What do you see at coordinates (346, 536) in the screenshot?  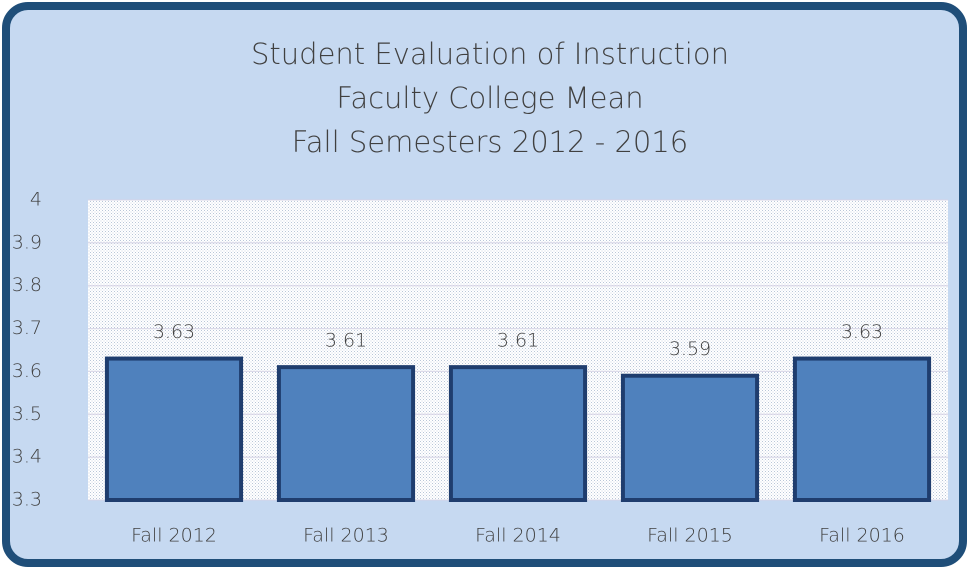 I see `x-tick-label: Fall 2013` at bounding box center [346, 536].